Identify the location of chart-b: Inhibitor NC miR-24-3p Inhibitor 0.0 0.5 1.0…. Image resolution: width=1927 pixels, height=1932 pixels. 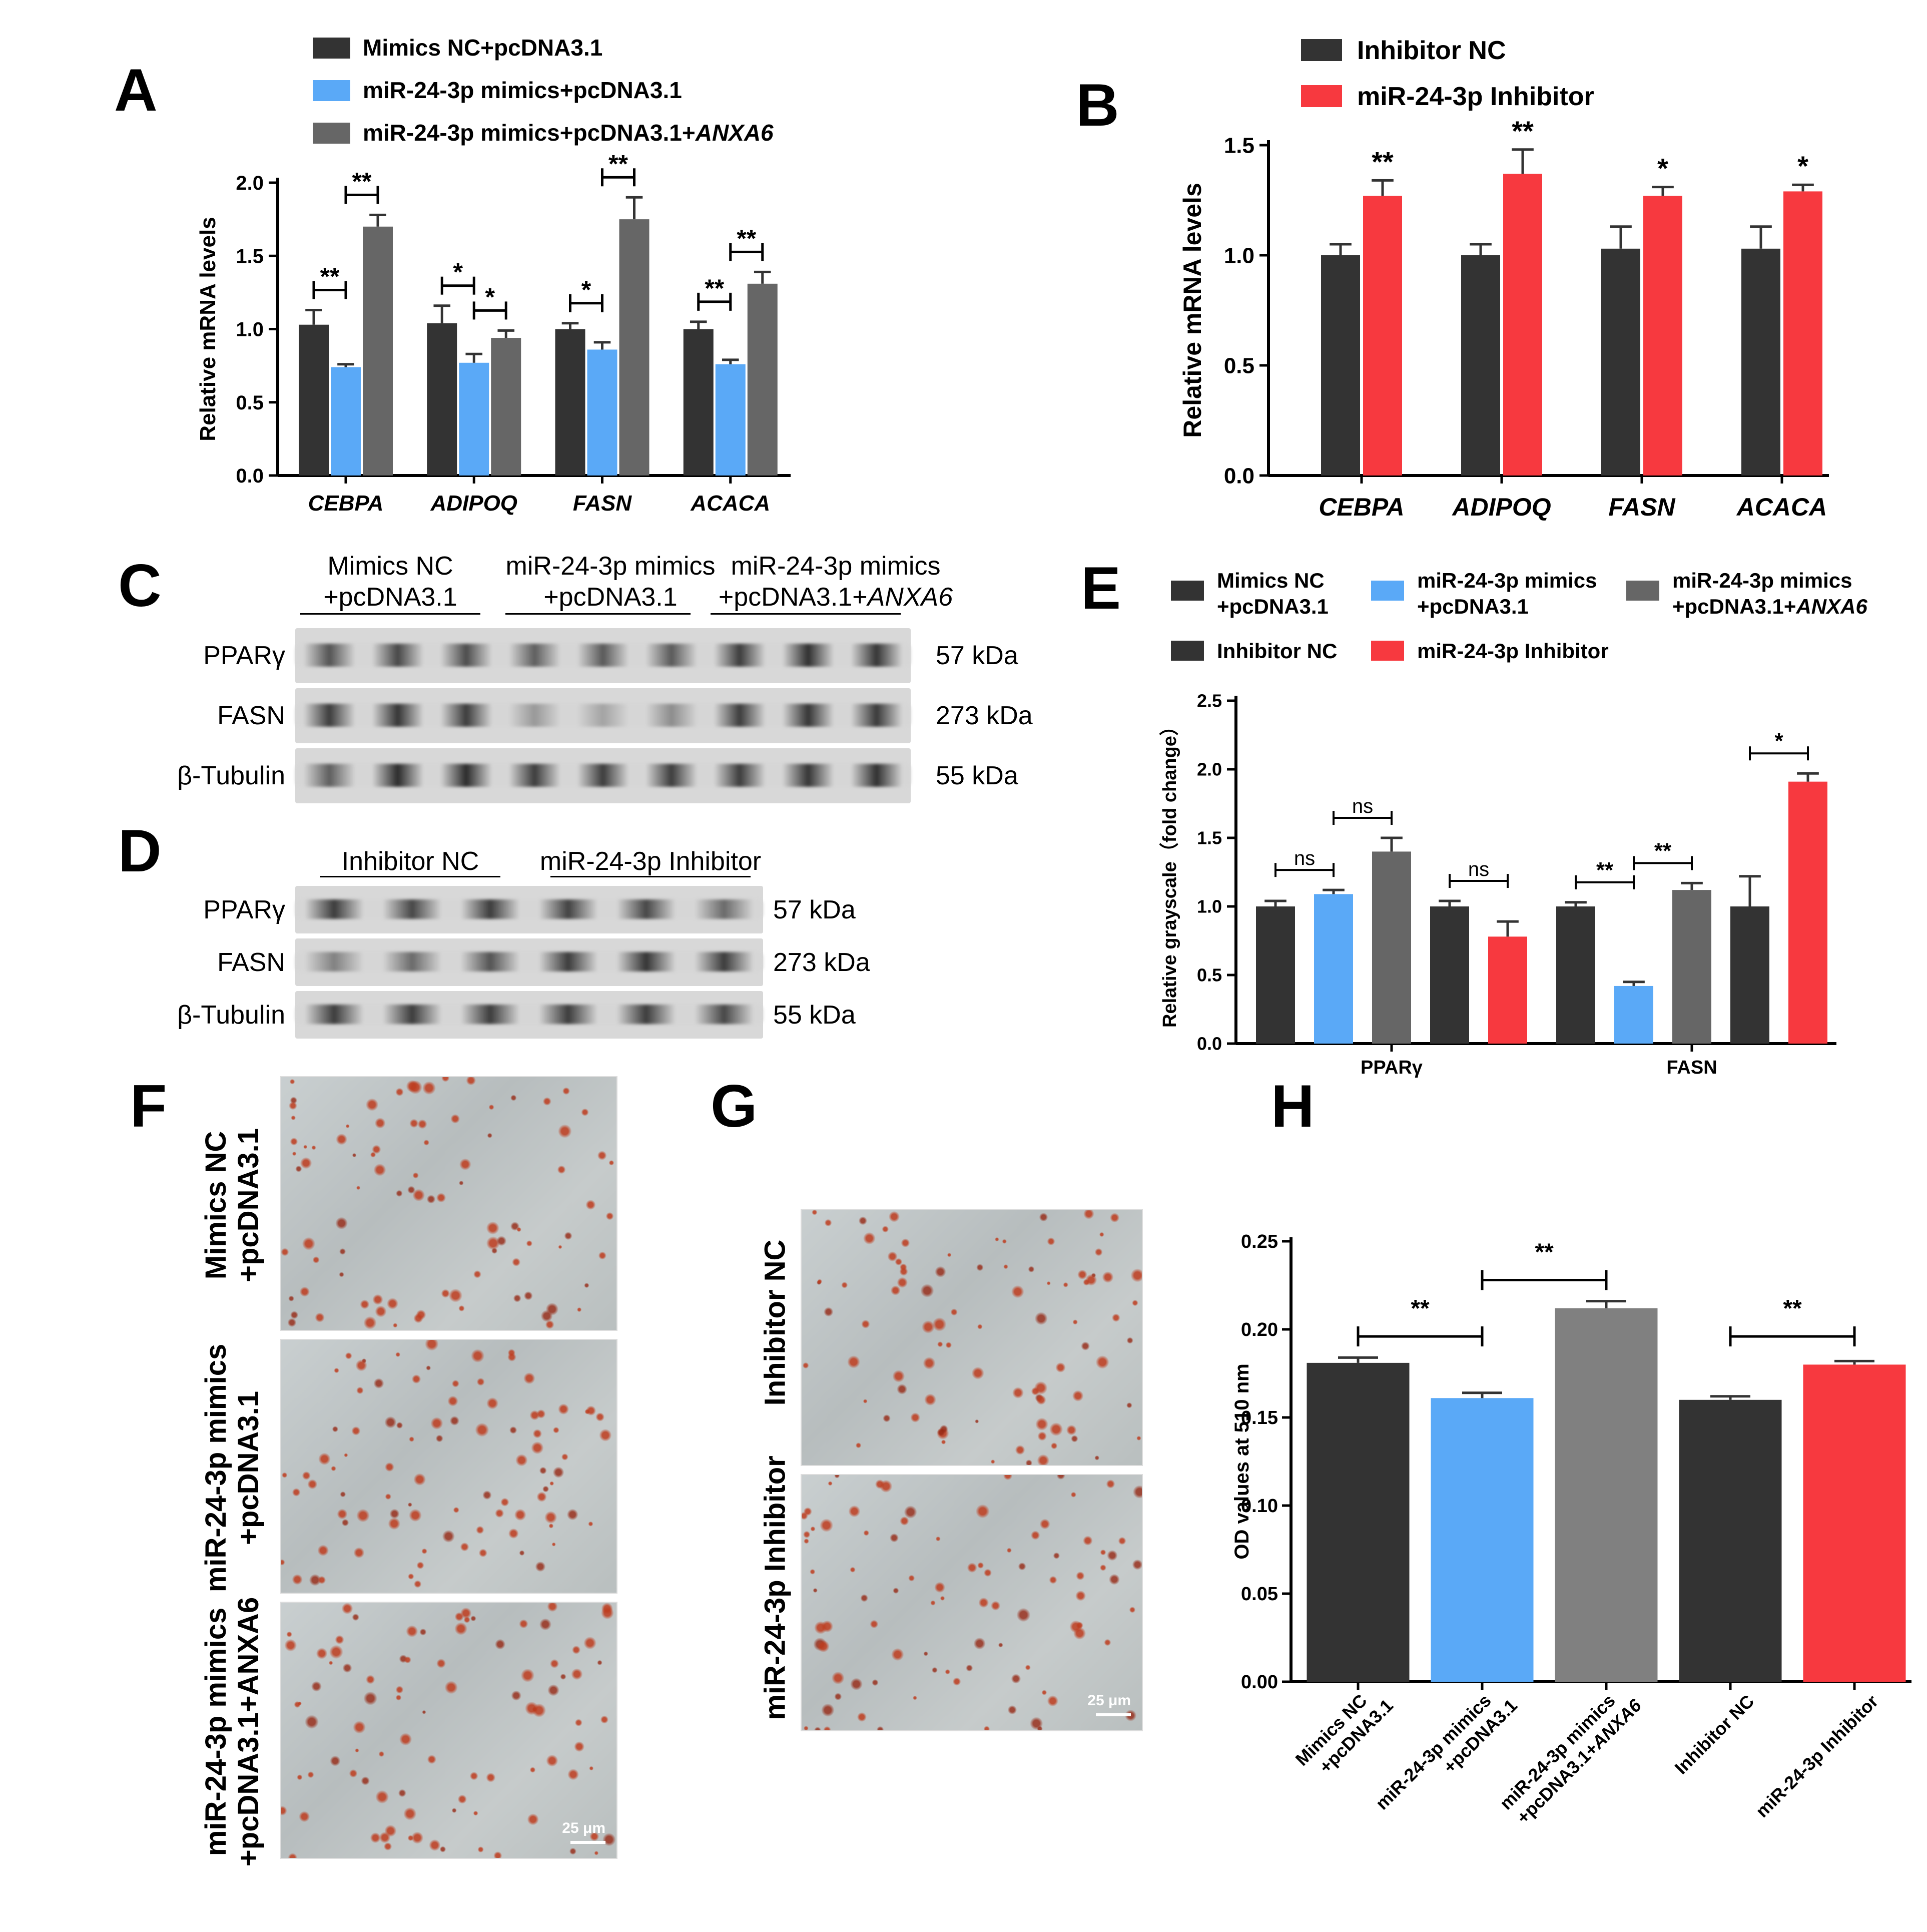
(1504, 278).